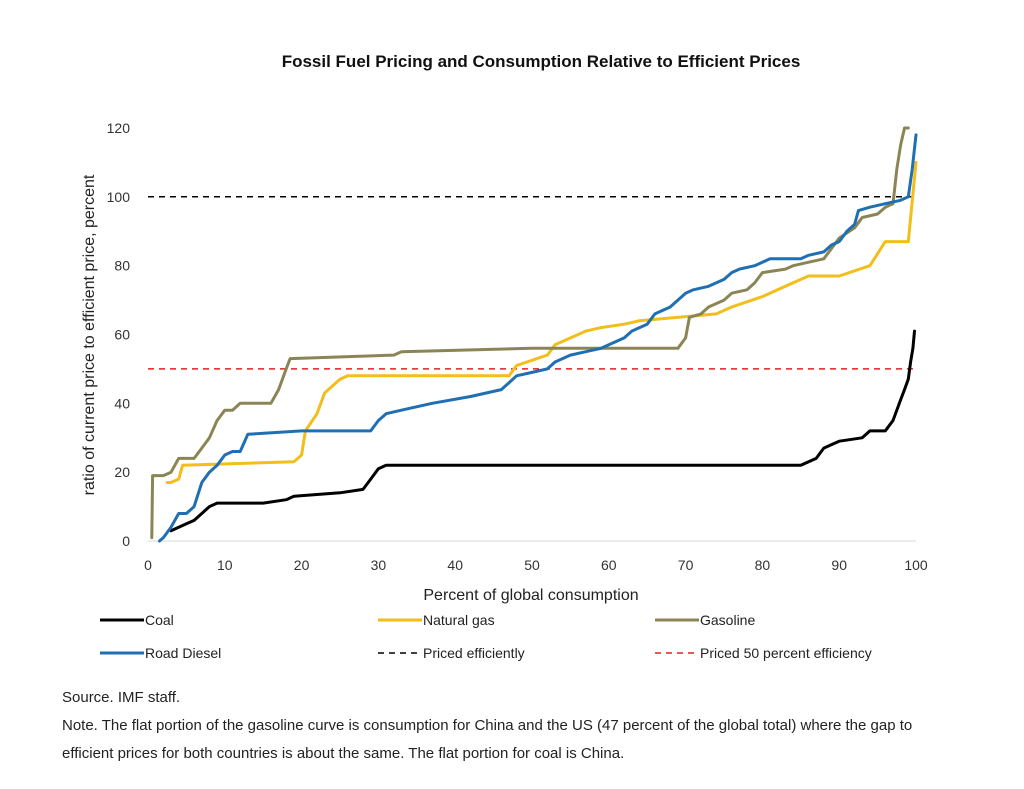 Image resolution: width=1024 pixels, height=789 pixels. I want to click on x-tick-label: 40, so click(455, 565).